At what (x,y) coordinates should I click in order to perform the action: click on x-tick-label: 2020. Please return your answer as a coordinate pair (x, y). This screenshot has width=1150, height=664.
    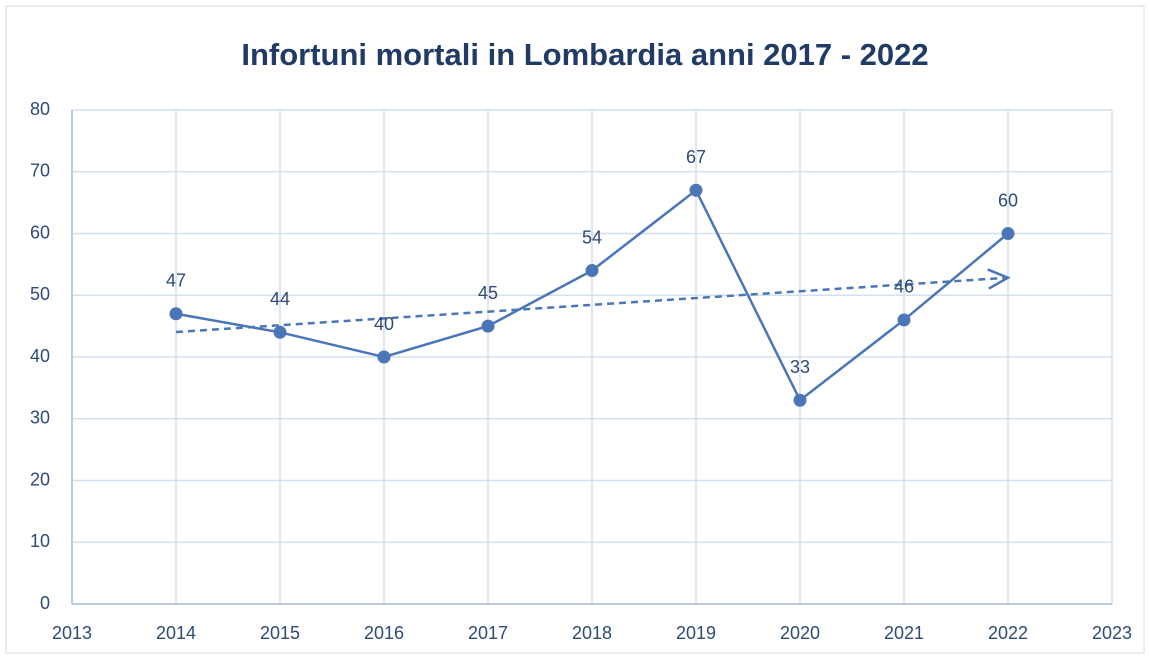
    Looking at the image, I should click on (800, 633).